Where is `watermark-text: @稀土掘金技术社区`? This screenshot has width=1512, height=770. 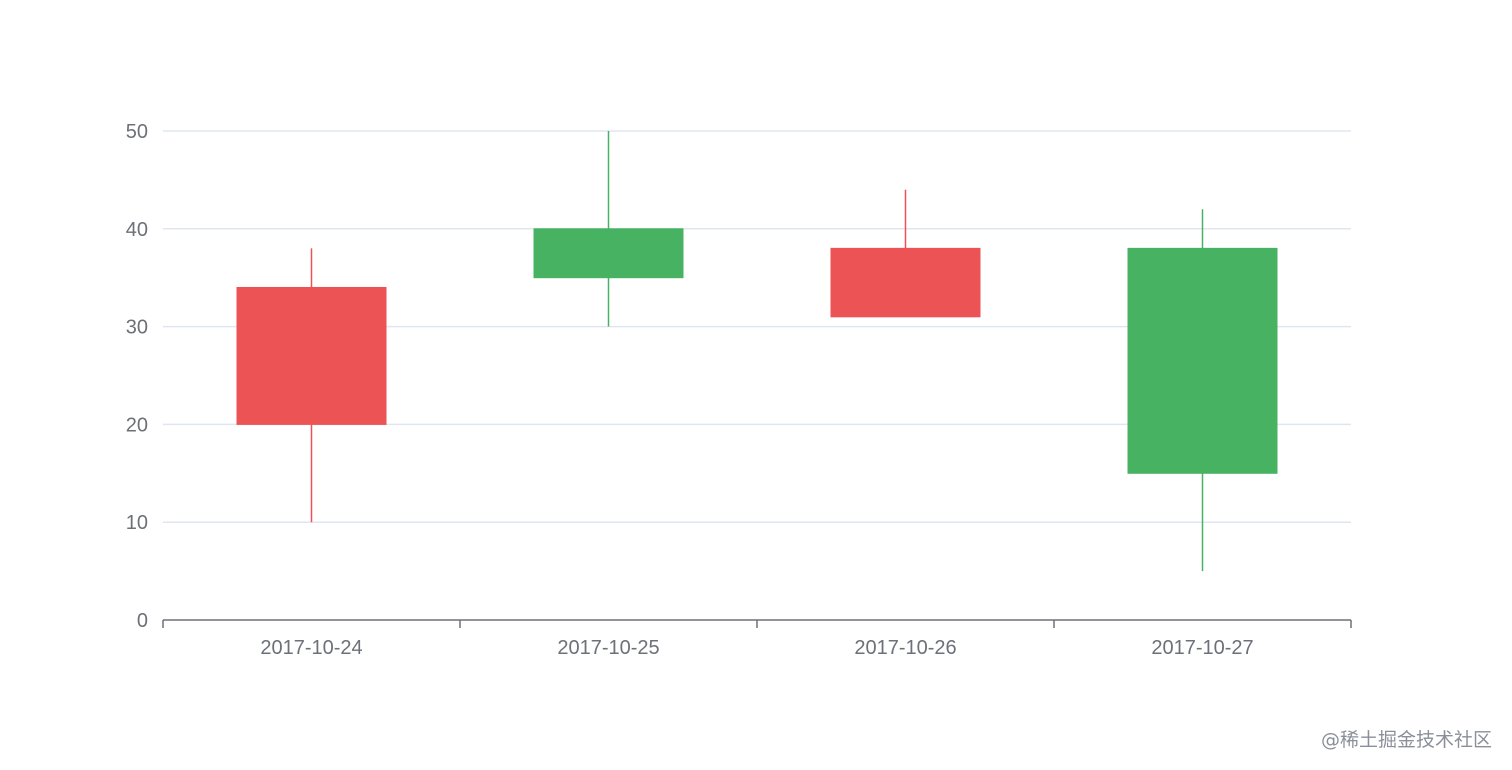
watermark-text: @稀土掘金技术社区 is located at coordinates (1406, 740).